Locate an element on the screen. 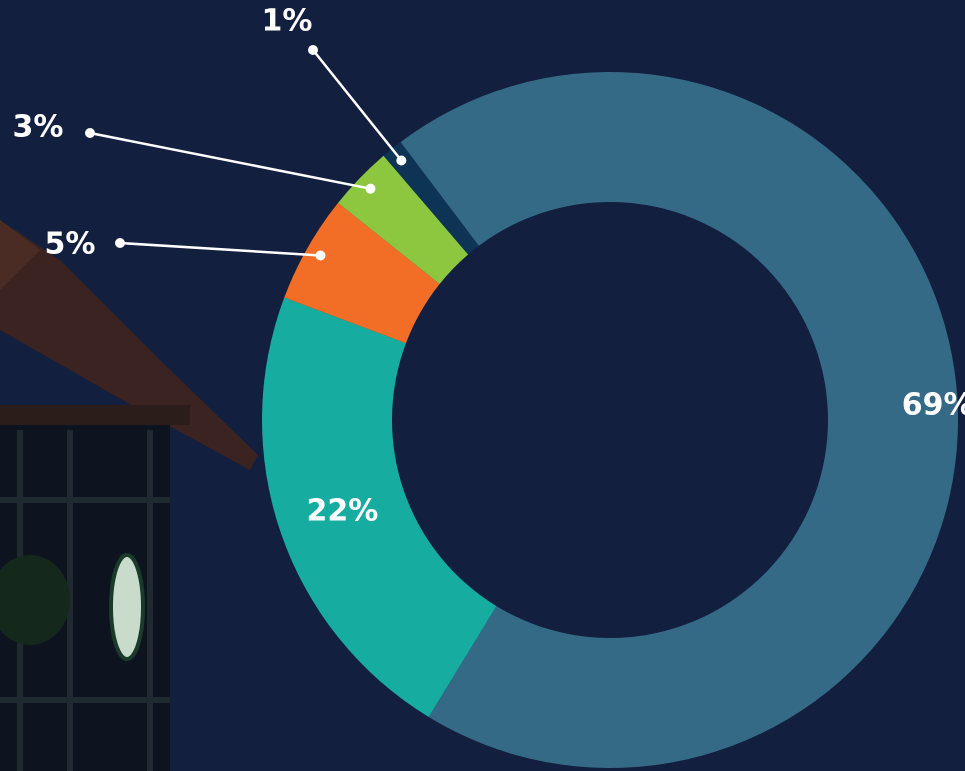 This screenshot has width=965, height=771. clock-face is located at coordinates (127, 607).